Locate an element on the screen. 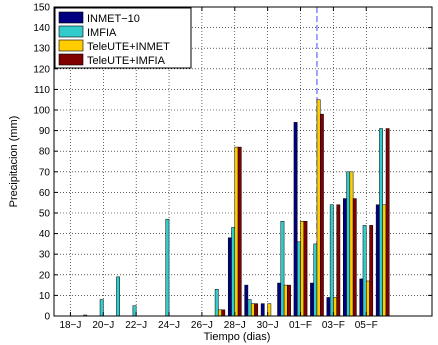  legend-entry: IMFIA is located at coordinates (102, 33).